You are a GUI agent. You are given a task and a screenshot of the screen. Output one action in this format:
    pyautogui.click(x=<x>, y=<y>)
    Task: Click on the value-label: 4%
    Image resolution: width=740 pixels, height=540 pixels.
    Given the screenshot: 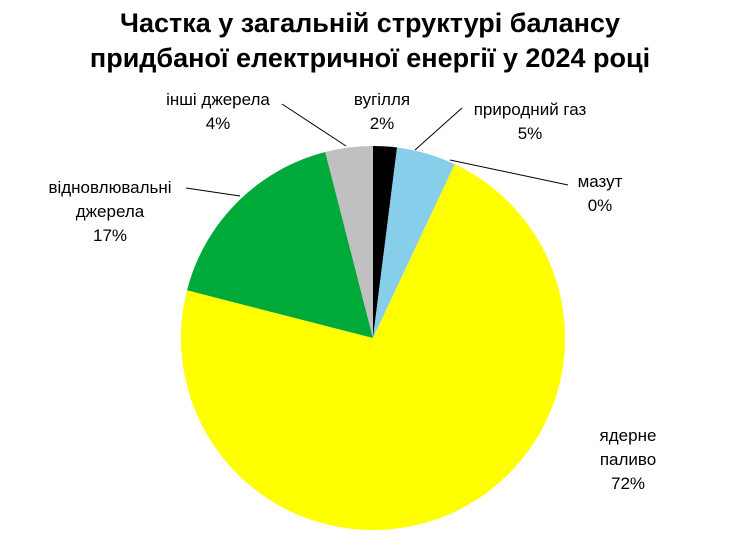 What is the action you would take?
    pyautogui.click(x=218, y=123)
    